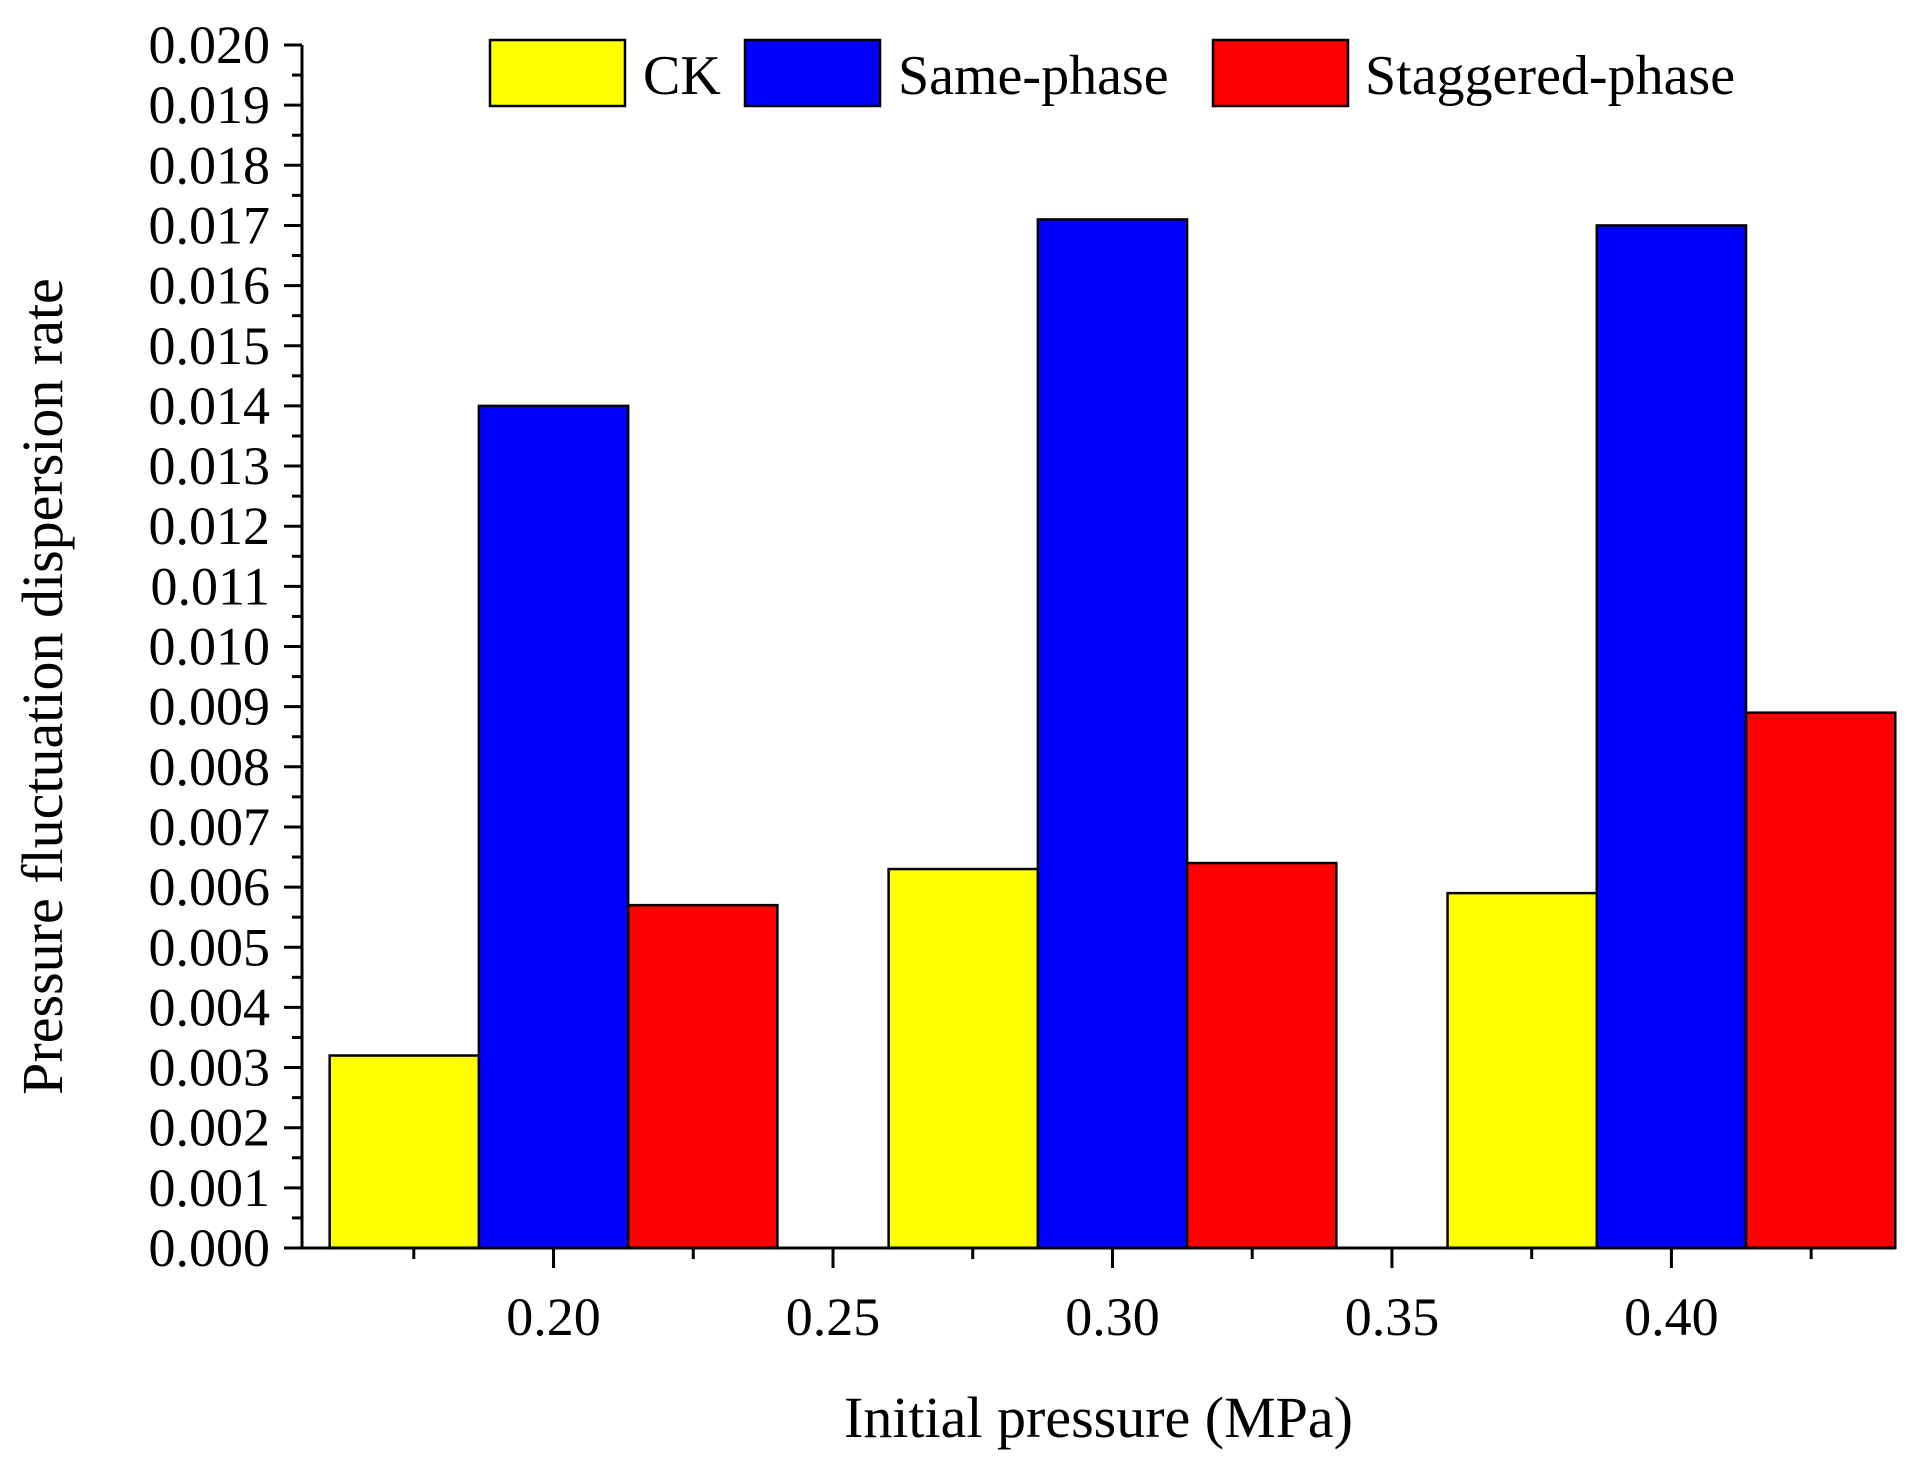 Image resolution: width=1925 pixels, height=1463 pixels. What do you see at coordinates (210, 947) in the screenshot?
I see `y-tick-label: 0.005` at bounding box center [210, 947].